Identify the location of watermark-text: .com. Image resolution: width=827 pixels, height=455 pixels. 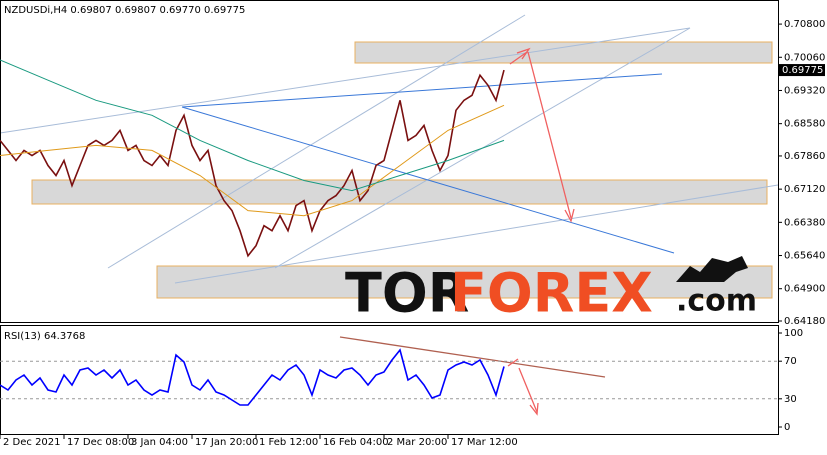
(716, 301).